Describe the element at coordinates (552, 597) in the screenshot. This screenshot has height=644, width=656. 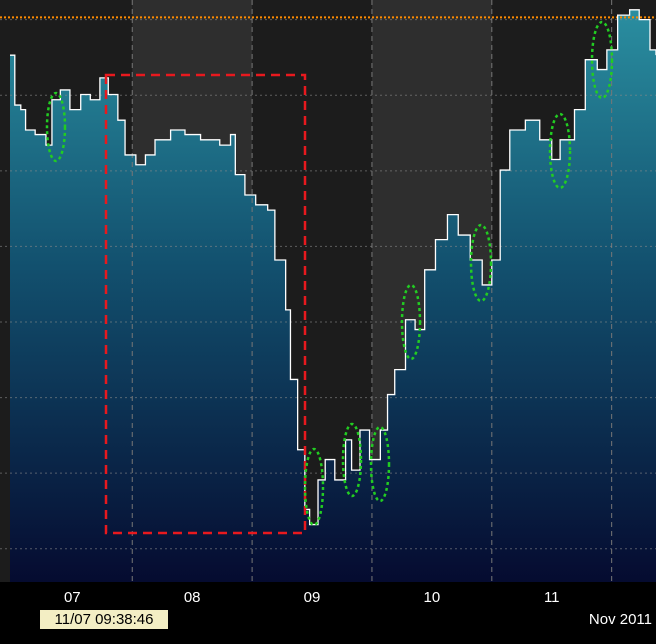
I see `x-tick-label: 11` at that location.